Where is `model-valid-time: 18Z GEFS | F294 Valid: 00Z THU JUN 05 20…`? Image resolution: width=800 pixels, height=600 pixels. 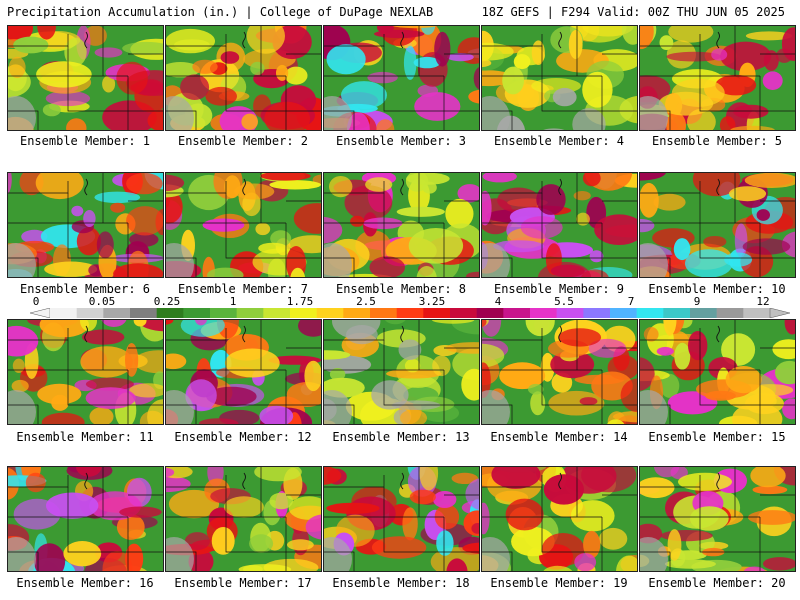 model-valid-time: 18Z GEFS | F294 Valid: 00Z THU JUN 05 20… is located at coordinates (633, 12).